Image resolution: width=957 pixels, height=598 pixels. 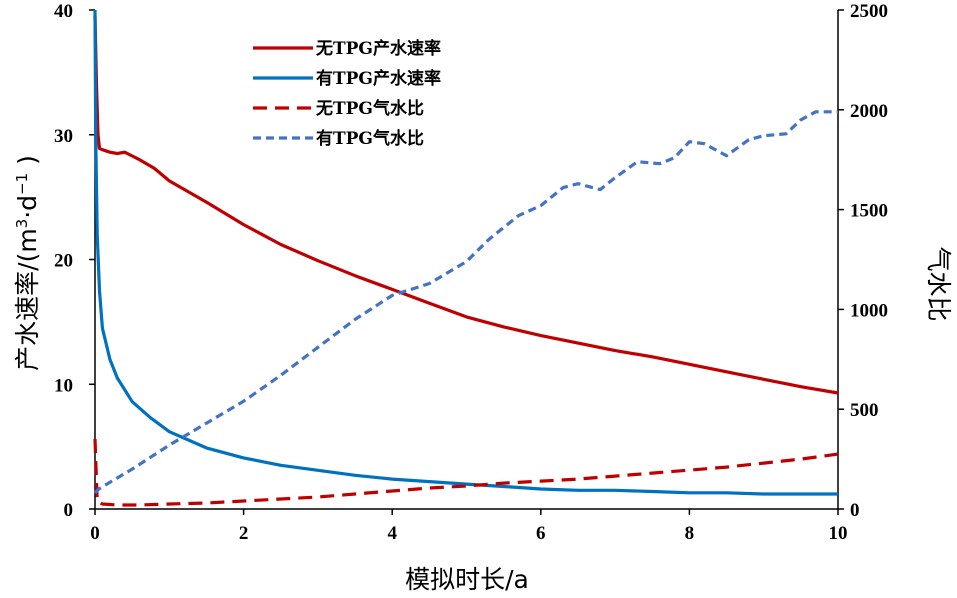 I want to click on x-tick-label: 6, so click(x=541, y=533).